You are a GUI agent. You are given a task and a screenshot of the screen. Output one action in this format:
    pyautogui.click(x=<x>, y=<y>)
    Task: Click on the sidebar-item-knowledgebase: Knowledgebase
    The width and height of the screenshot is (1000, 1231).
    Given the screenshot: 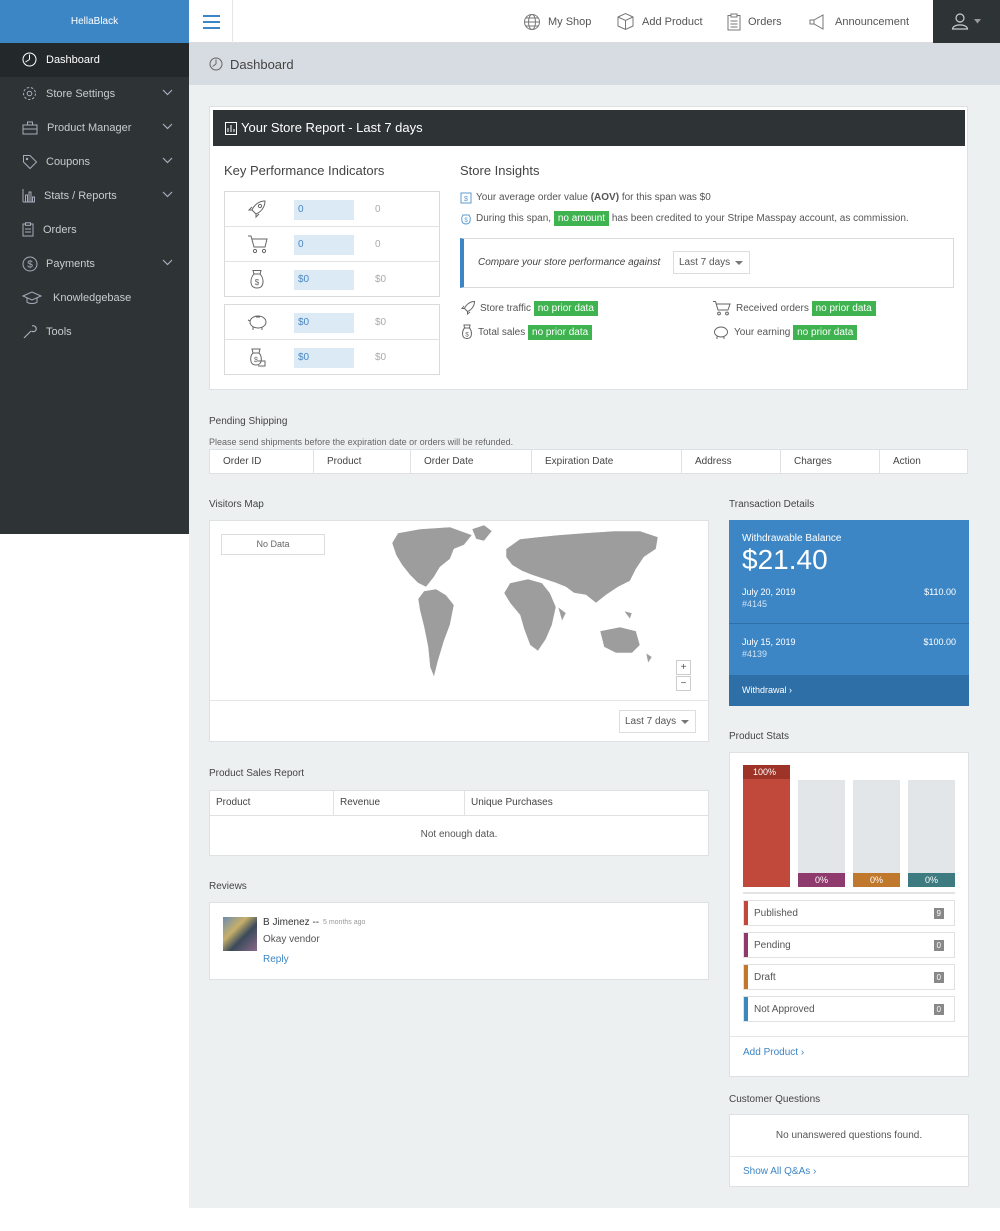 What is the action you would take?
    pyautogui.click(x=94, y=298)
    